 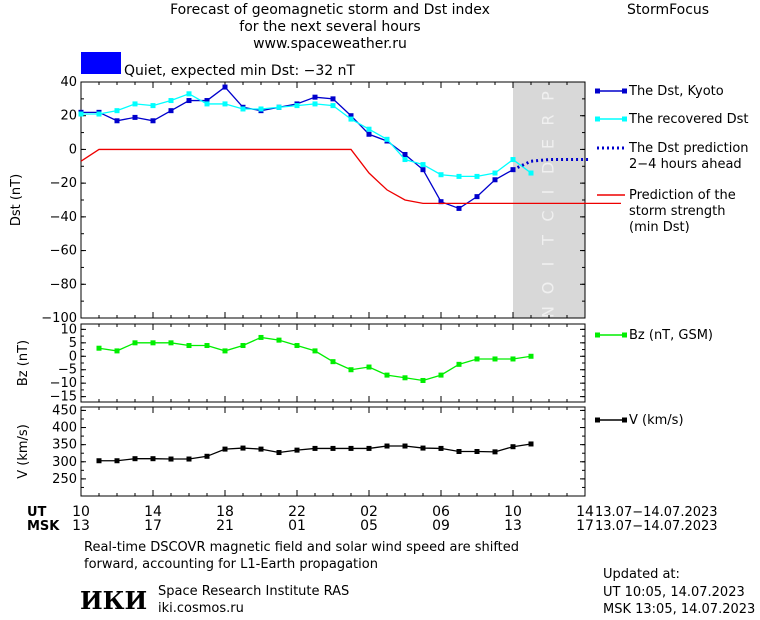 I want to click on iki-logo: ИКИ, so click(x=114, y=600).